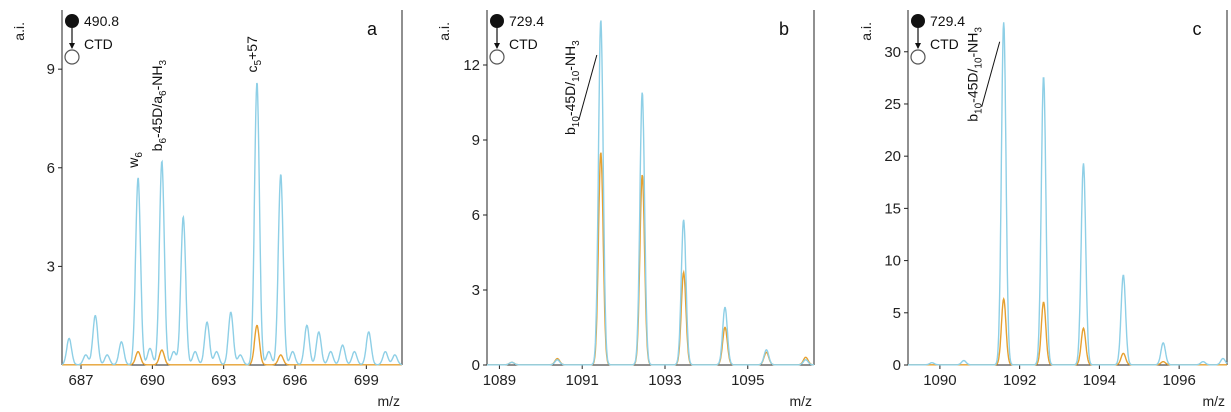  Describe the element at coordinates (892, 261) in the screenshot. I see `y-tick-label: 10` at that location.